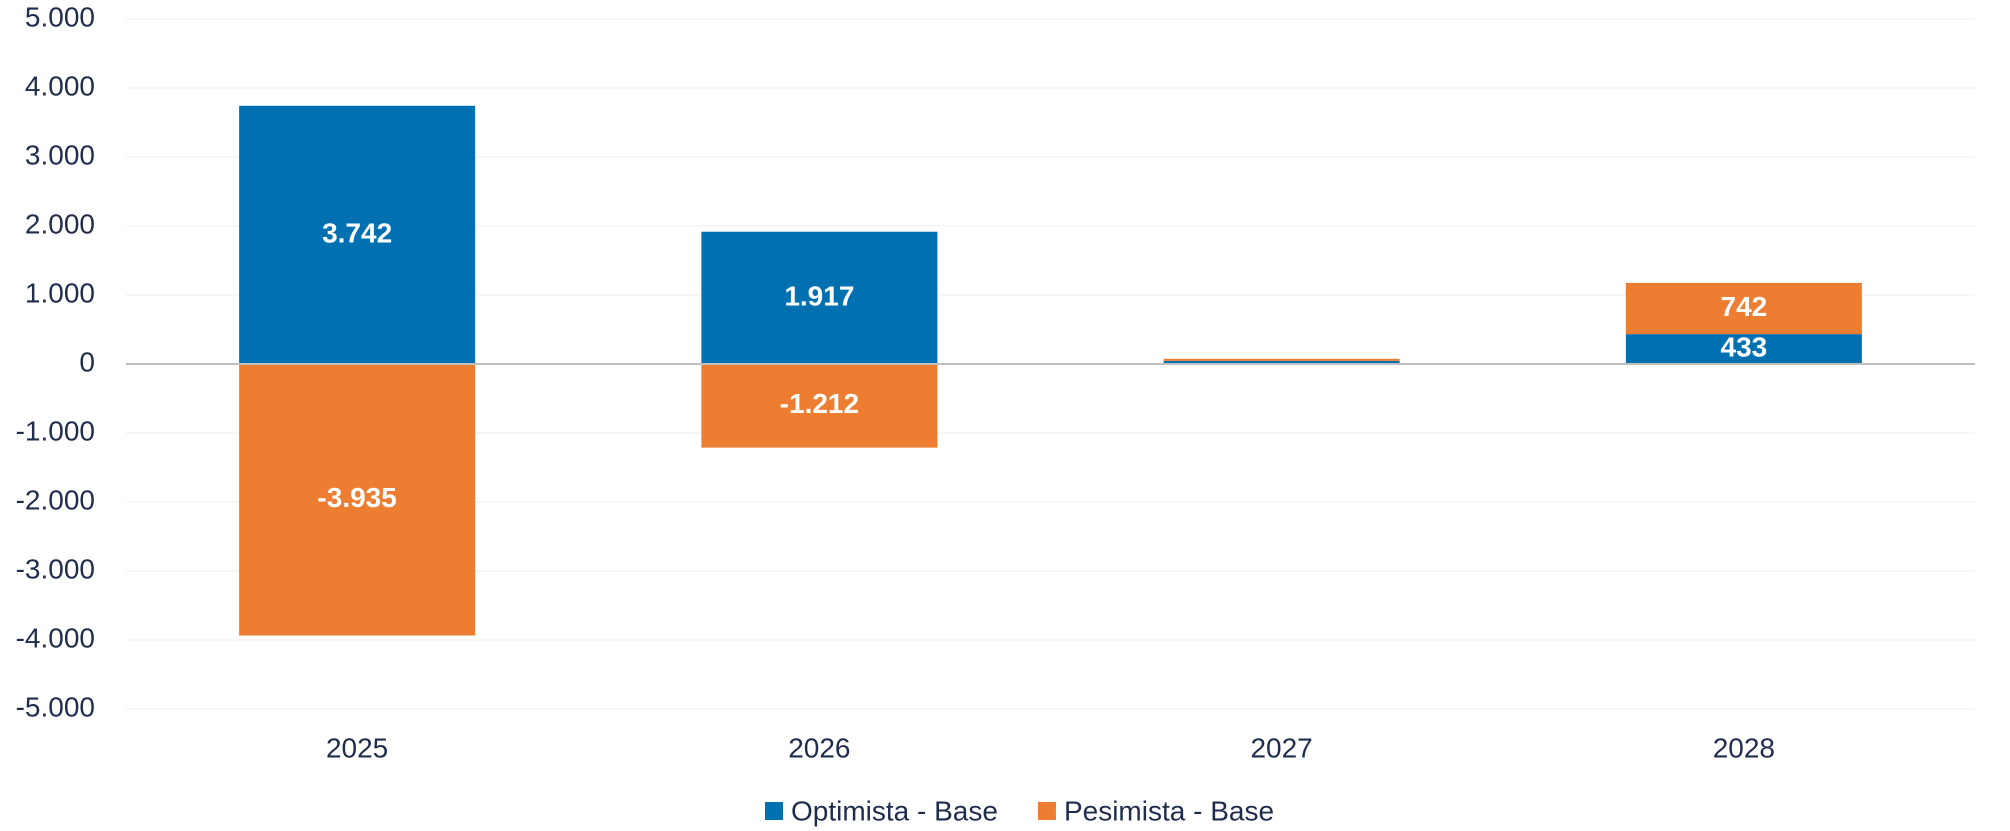  Describe the element at coordinates (894, 810) in the screenshot. I see `legend-label: Optimista - Base` at that location.